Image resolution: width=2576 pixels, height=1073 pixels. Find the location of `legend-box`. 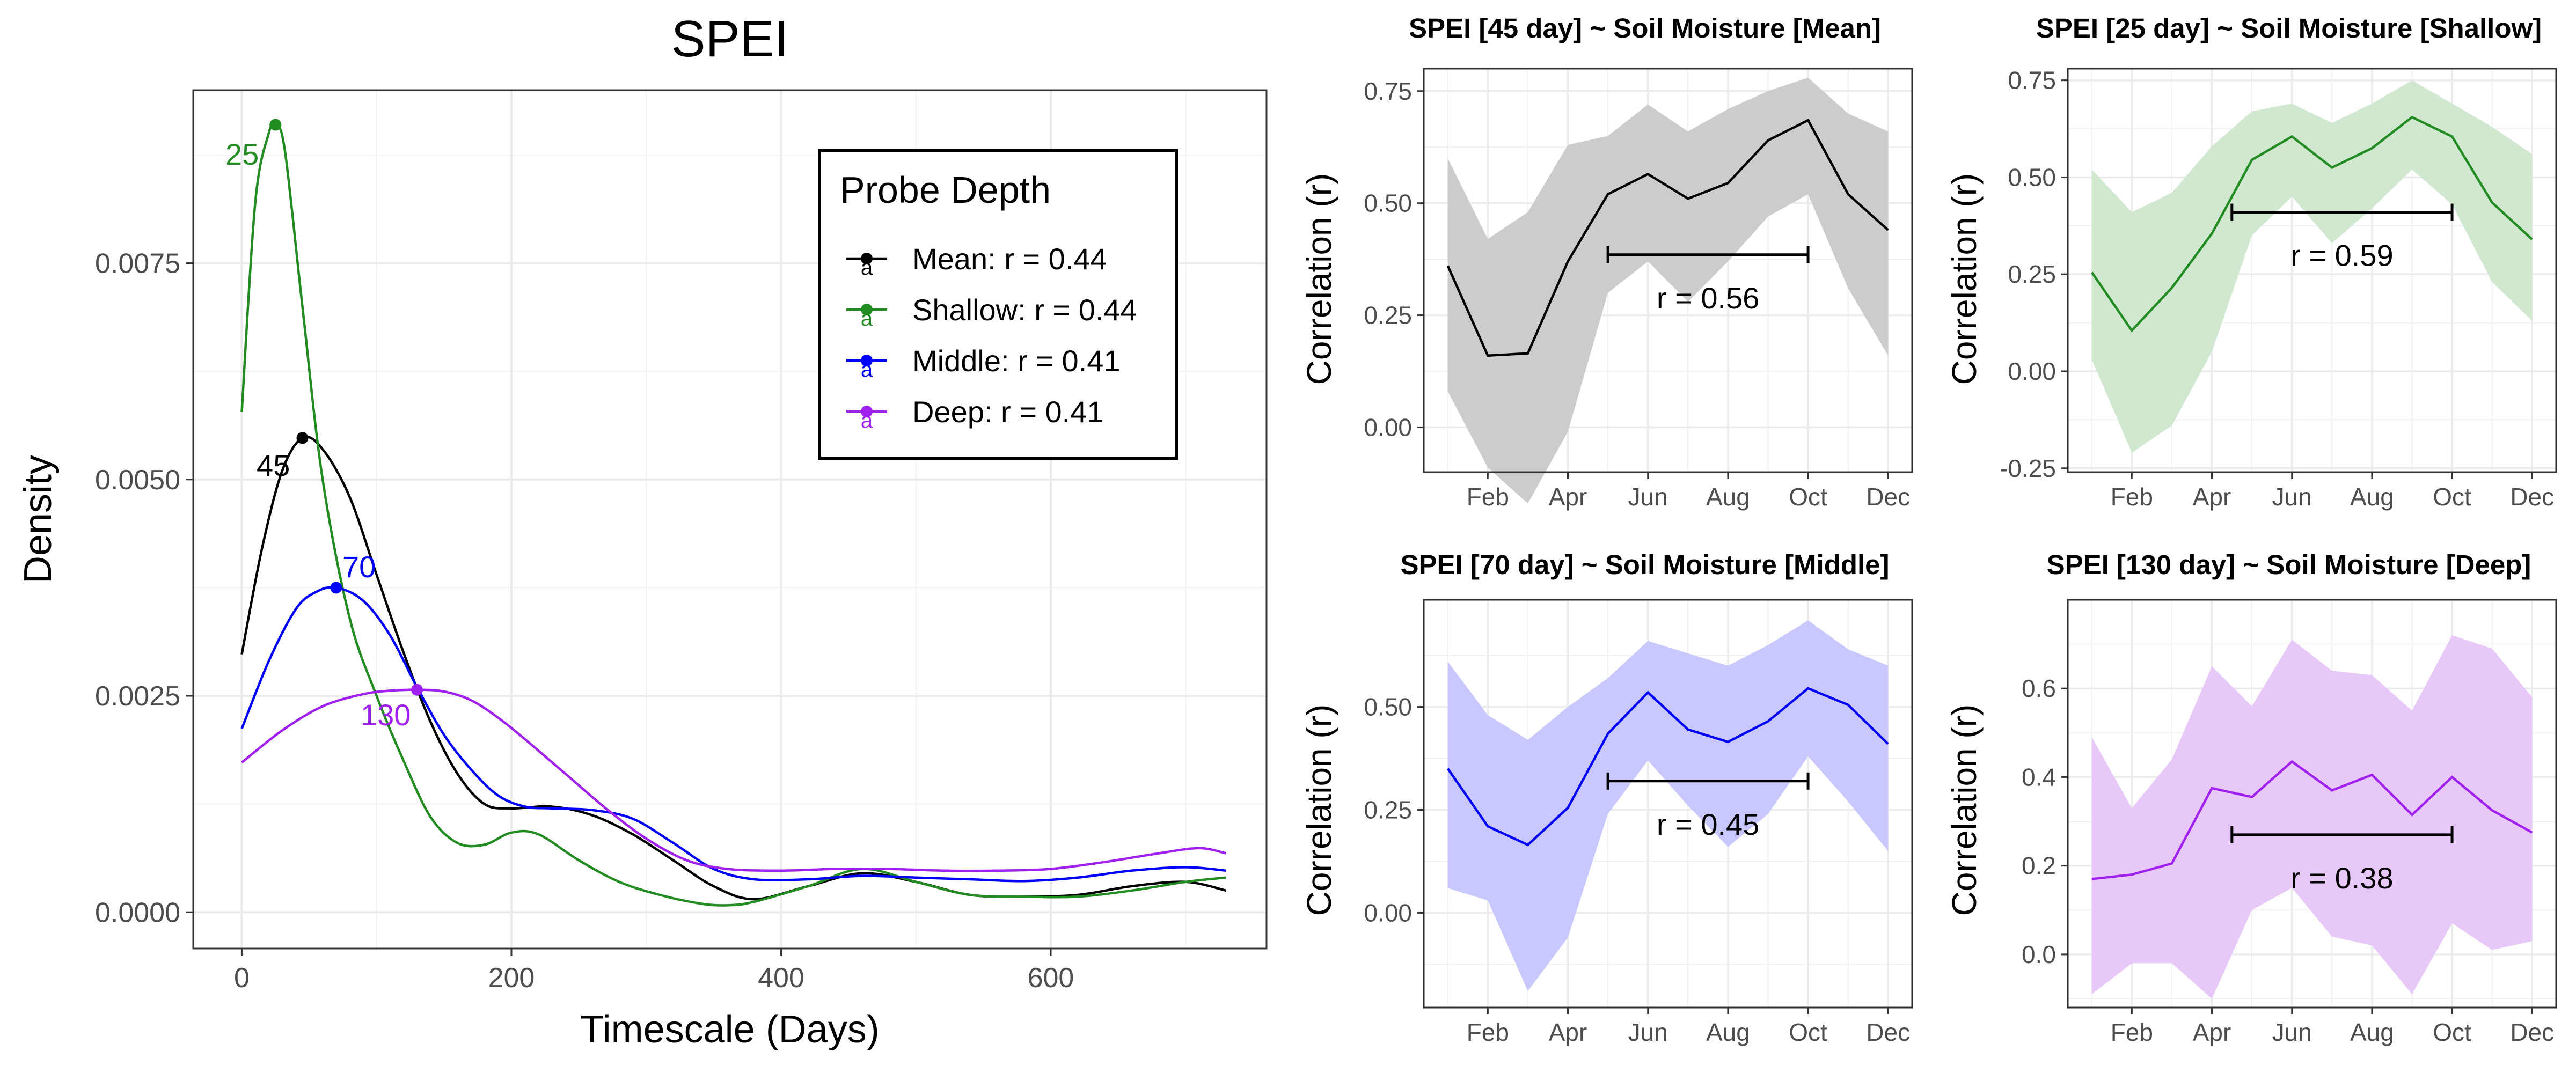

legend-box is located at coordinates (998, 304).